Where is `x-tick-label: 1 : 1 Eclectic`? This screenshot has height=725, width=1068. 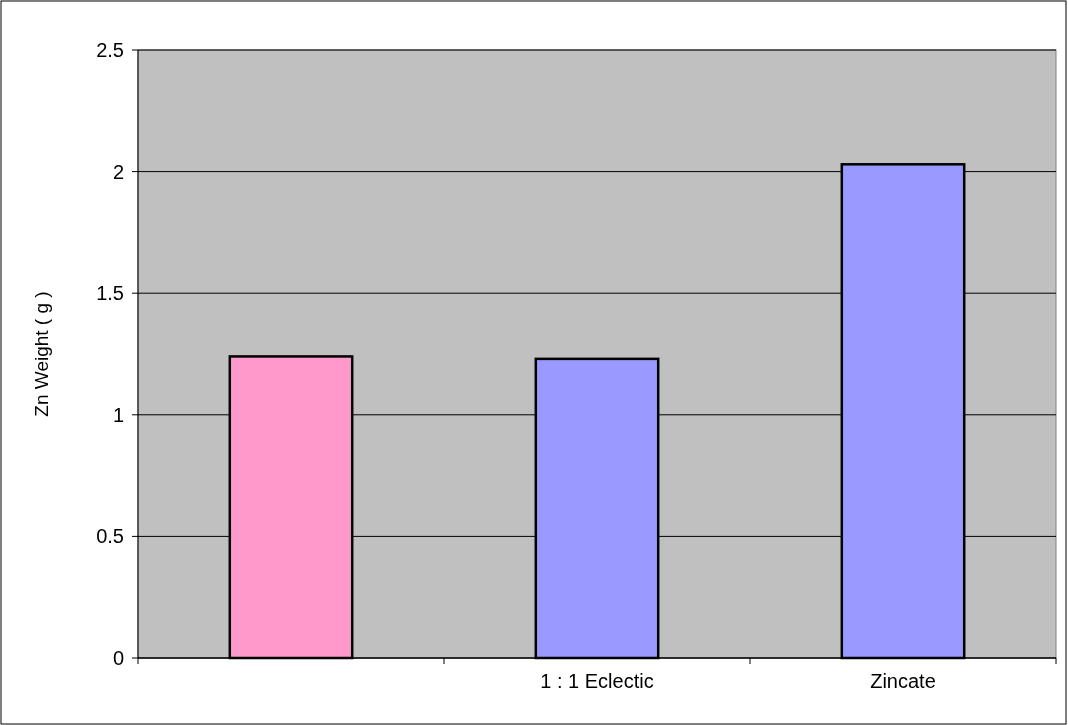
x-tick-label: 1 : 1 Eclectic is located at coordinates (597, 681).